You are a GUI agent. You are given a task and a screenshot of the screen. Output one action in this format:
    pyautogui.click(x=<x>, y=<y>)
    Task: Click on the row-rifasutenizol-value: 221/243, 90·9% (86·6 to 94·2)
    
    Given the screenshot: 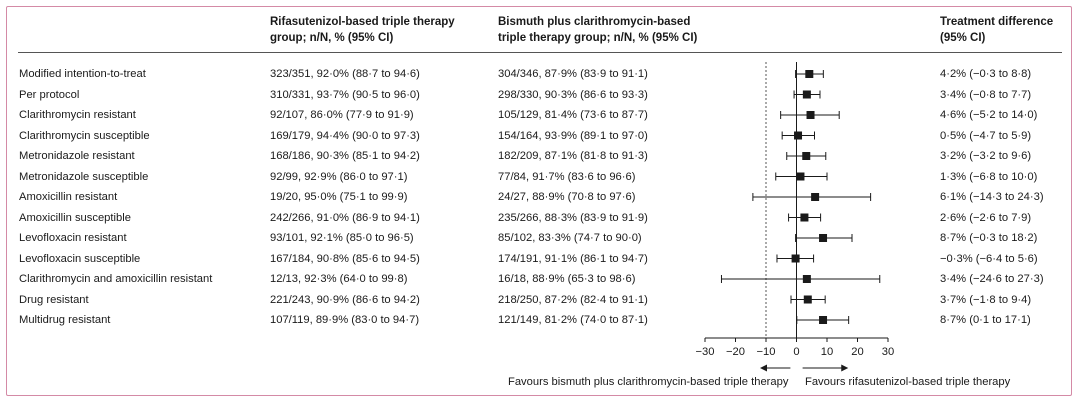 What is the action you would take?
    pyautogui.click(x=345, y=299)
    